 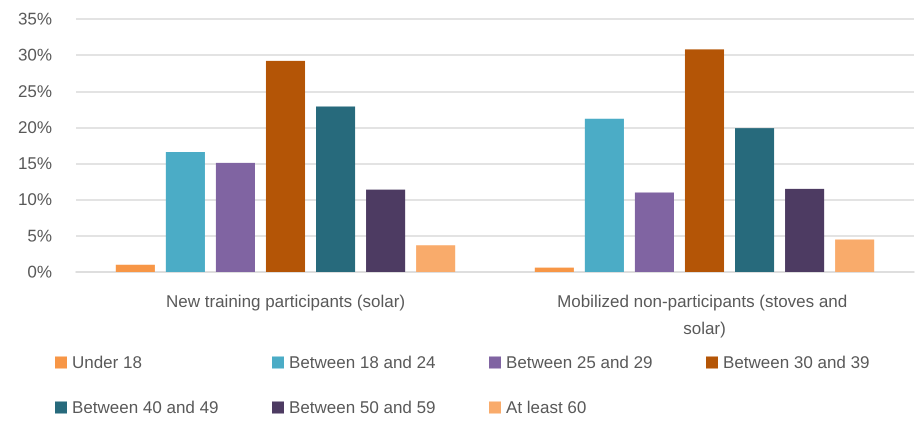 I want to click on y-tick-label: 10%, so click(x=35, y=200).